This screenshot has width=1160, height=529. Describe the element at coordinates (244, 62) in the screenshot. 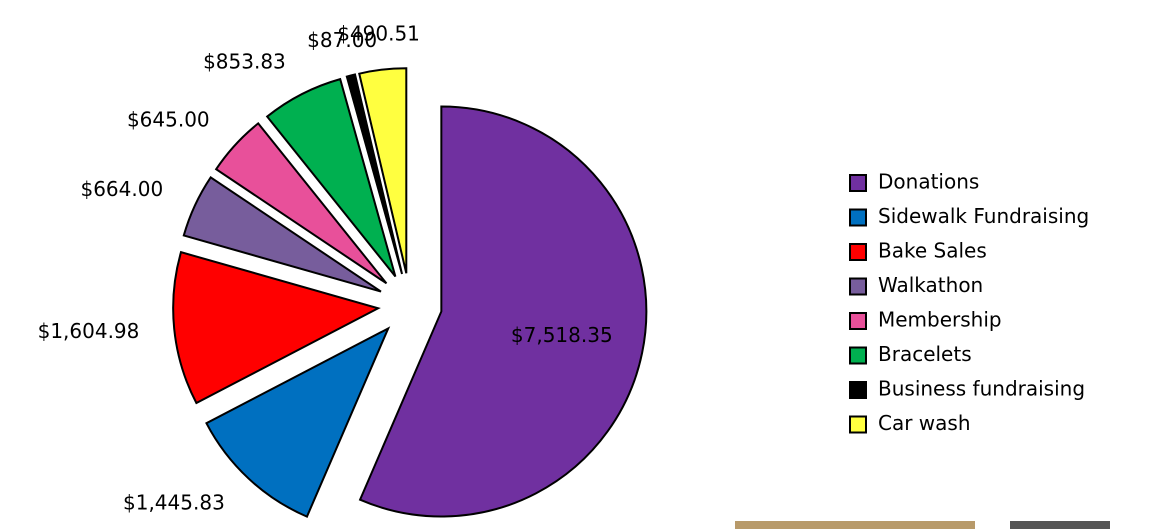

I see `data-label: $853.83` at that location.